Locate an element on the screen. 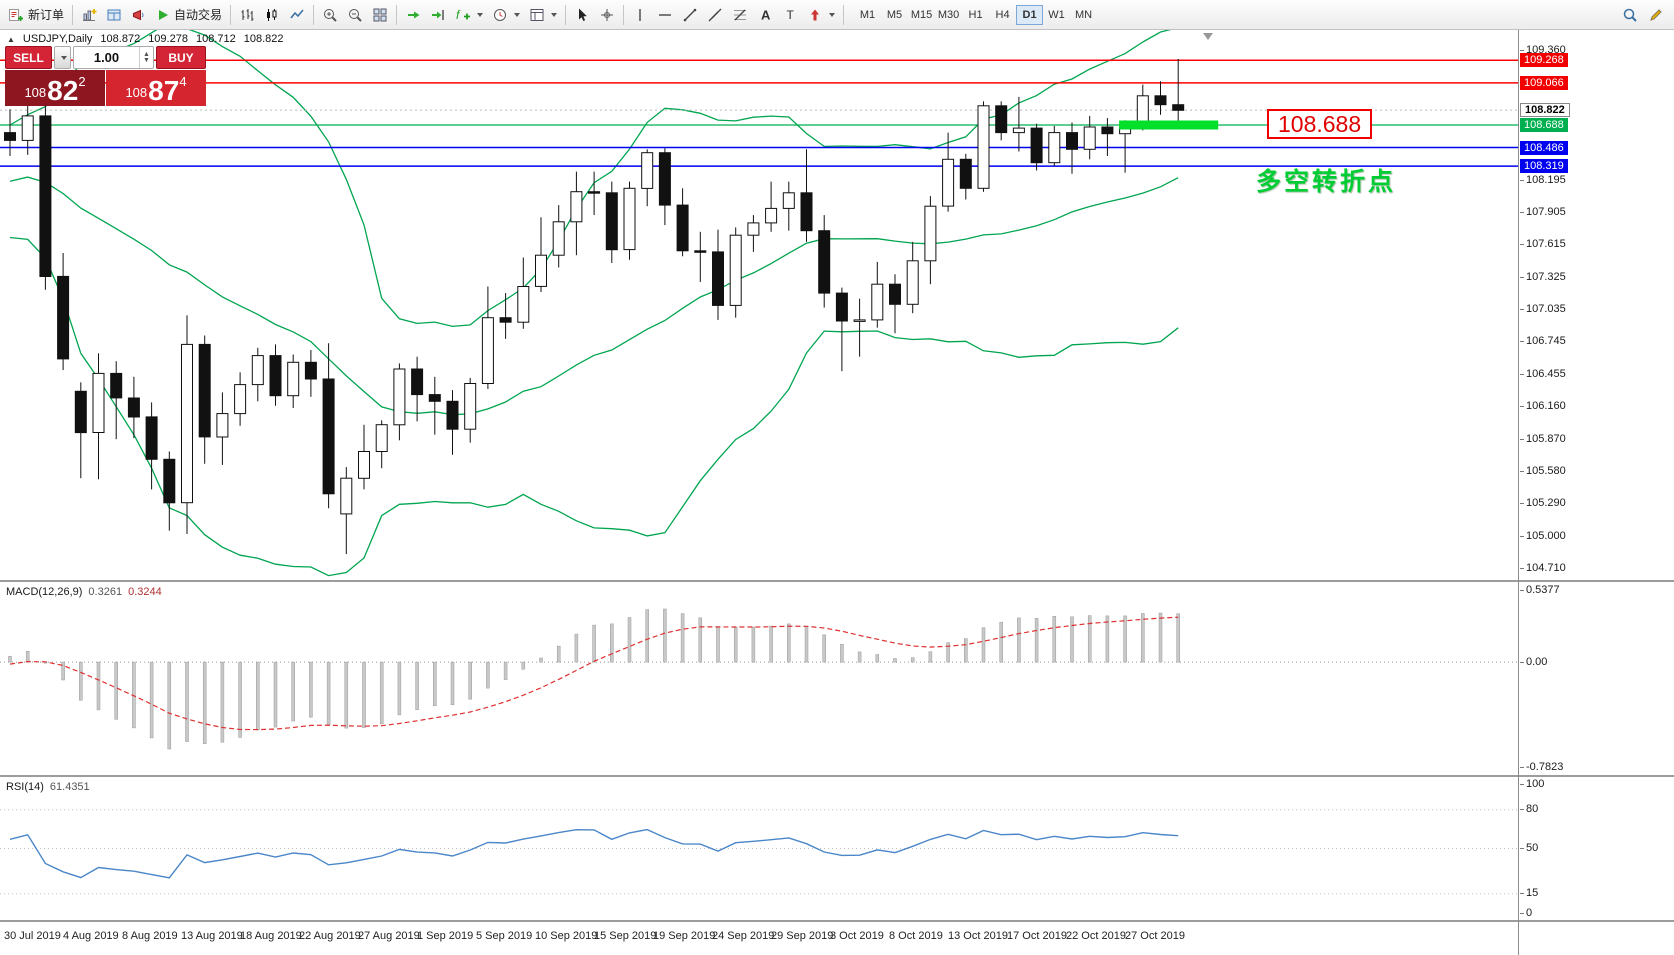 The width and height of the screenshot is (1674, 955). new-chart-button is located at coordinates (89, 15).